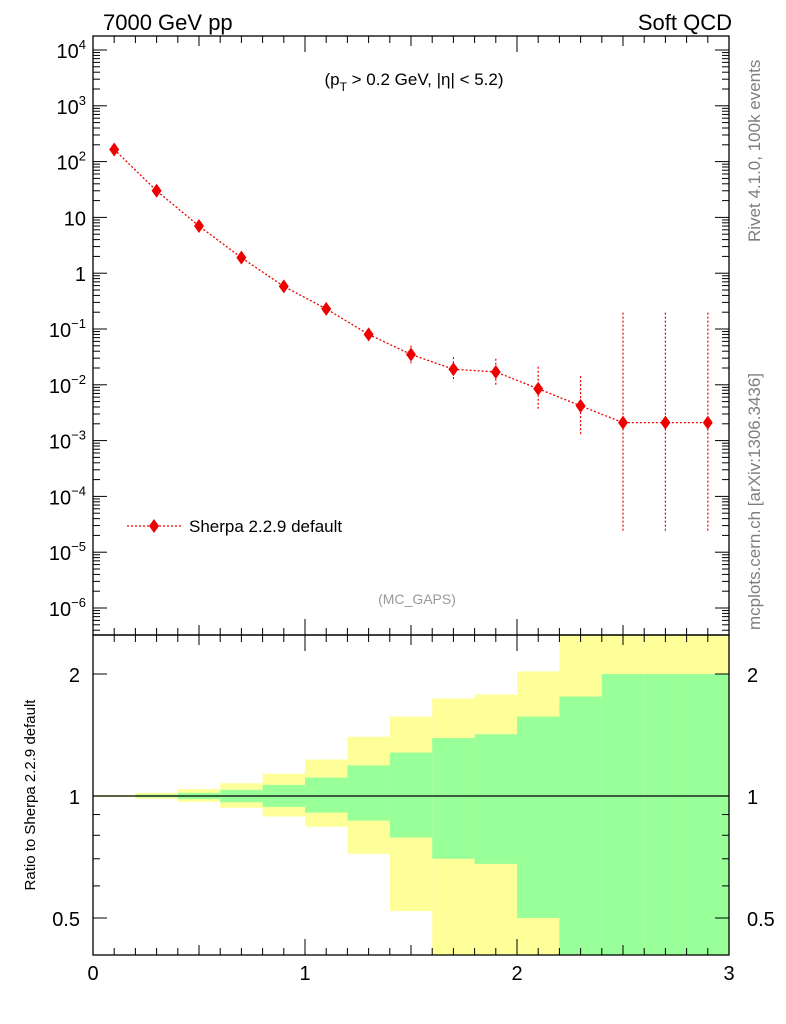 The width and height of the screenshot is (786, 1024). I want to click on main-y-tick-exponent: −2, so click(78, 379).